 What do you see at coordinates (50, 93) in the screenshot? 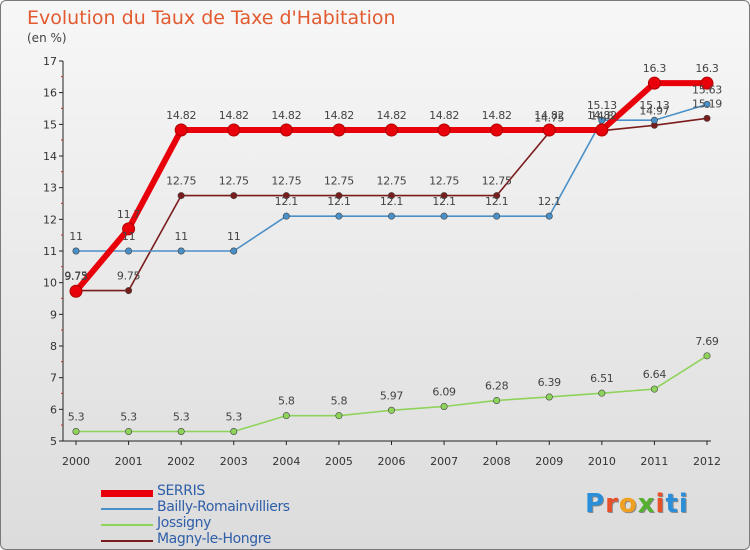
I see `y-tick-label: 16` at bounding box center [50, 93].